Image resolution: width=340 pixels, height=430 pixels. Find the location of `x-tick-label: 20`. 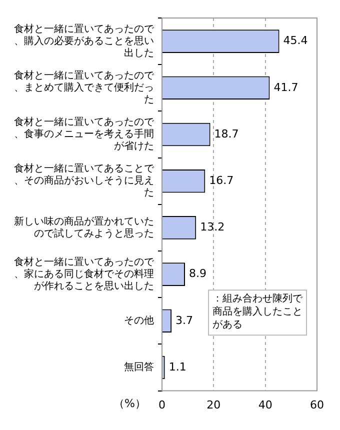

x-tick-label: 20 is located at coordinates (213, 405).